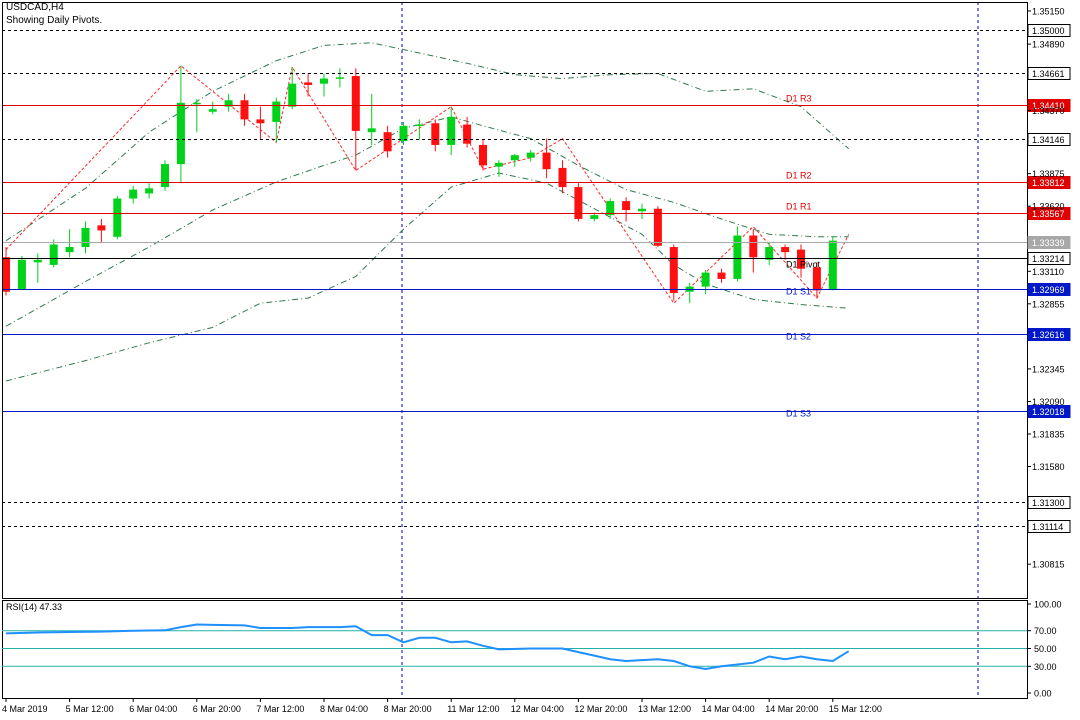  I want to click on price-tick-label: 1.33110, so click(1048, 272).